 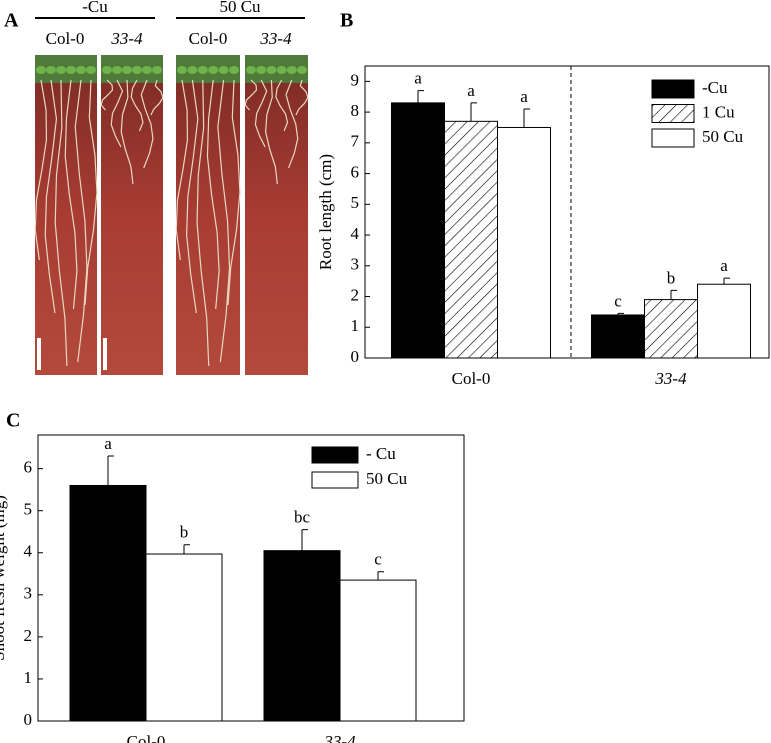 I want to click on legend-label: - Cu, so click(x=381, y=453).